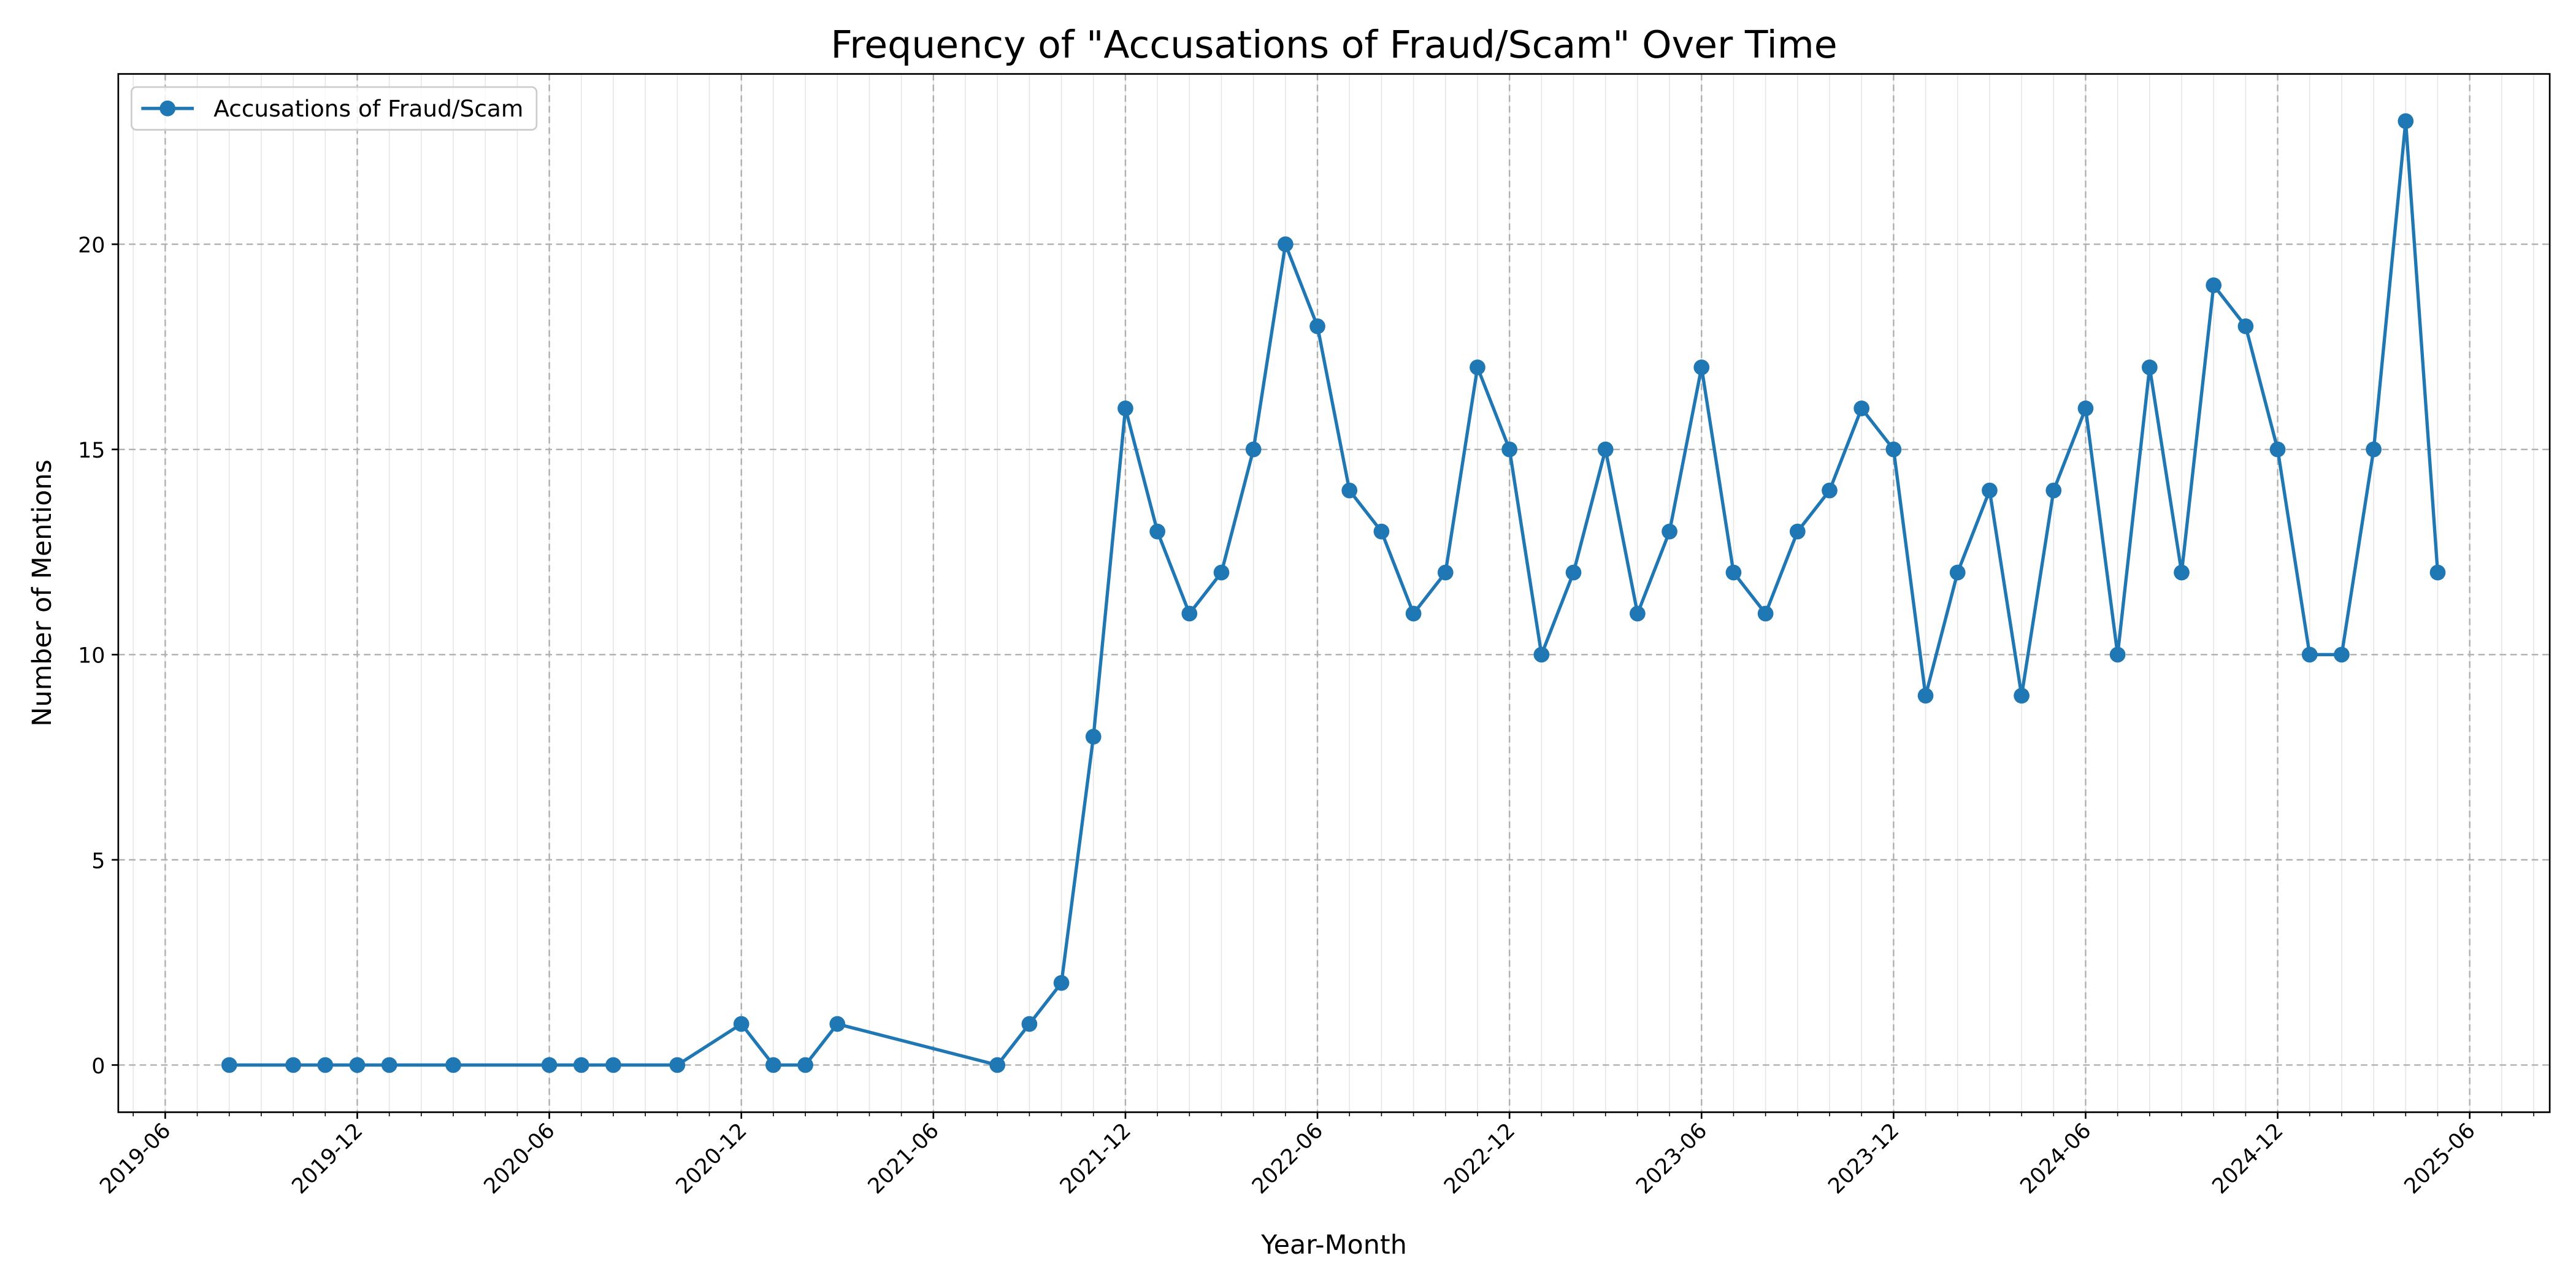 This screenshot has height=1288, width=2576. I want to click on y-tick-label: 10, so click(91, 656).